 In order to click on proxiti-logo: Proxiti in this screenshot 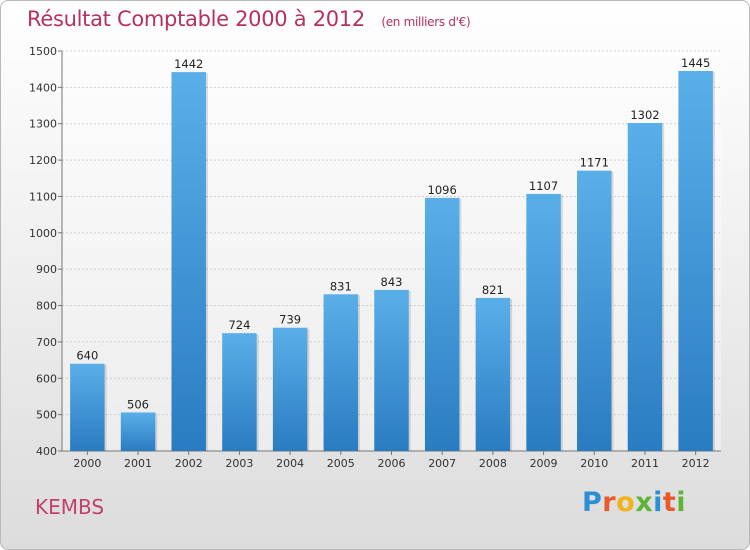, I will do `click(634, 502)`.